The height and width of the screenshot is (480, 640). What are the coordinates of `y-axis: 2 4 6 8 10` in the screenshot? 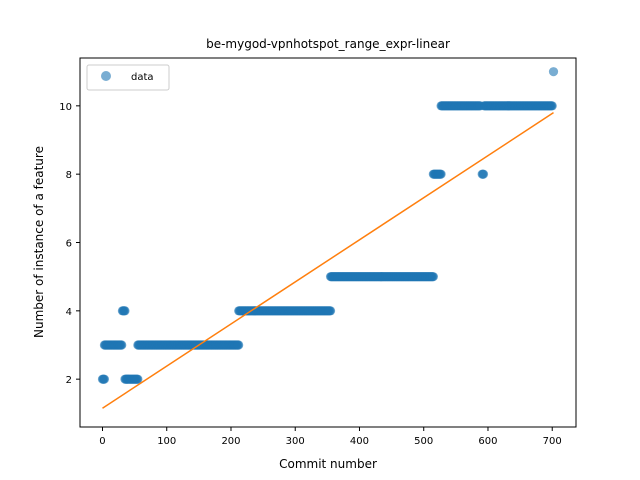 It's located at (69, 244).